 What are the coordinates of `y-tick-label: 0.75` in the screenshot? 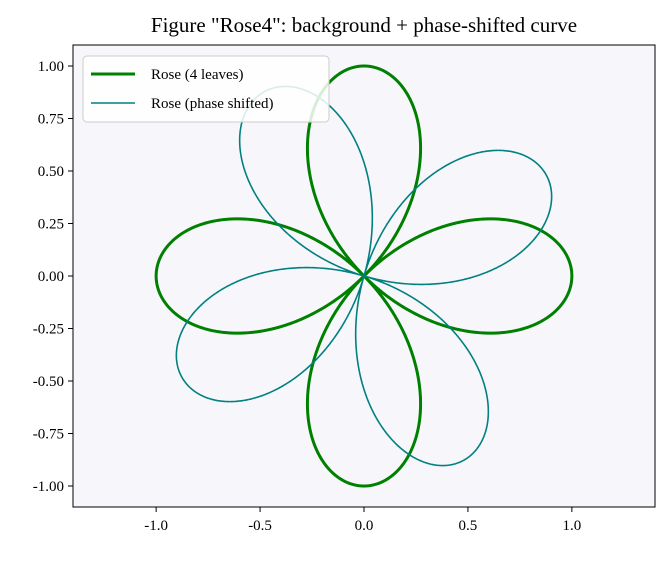 It's located at (51, 120).